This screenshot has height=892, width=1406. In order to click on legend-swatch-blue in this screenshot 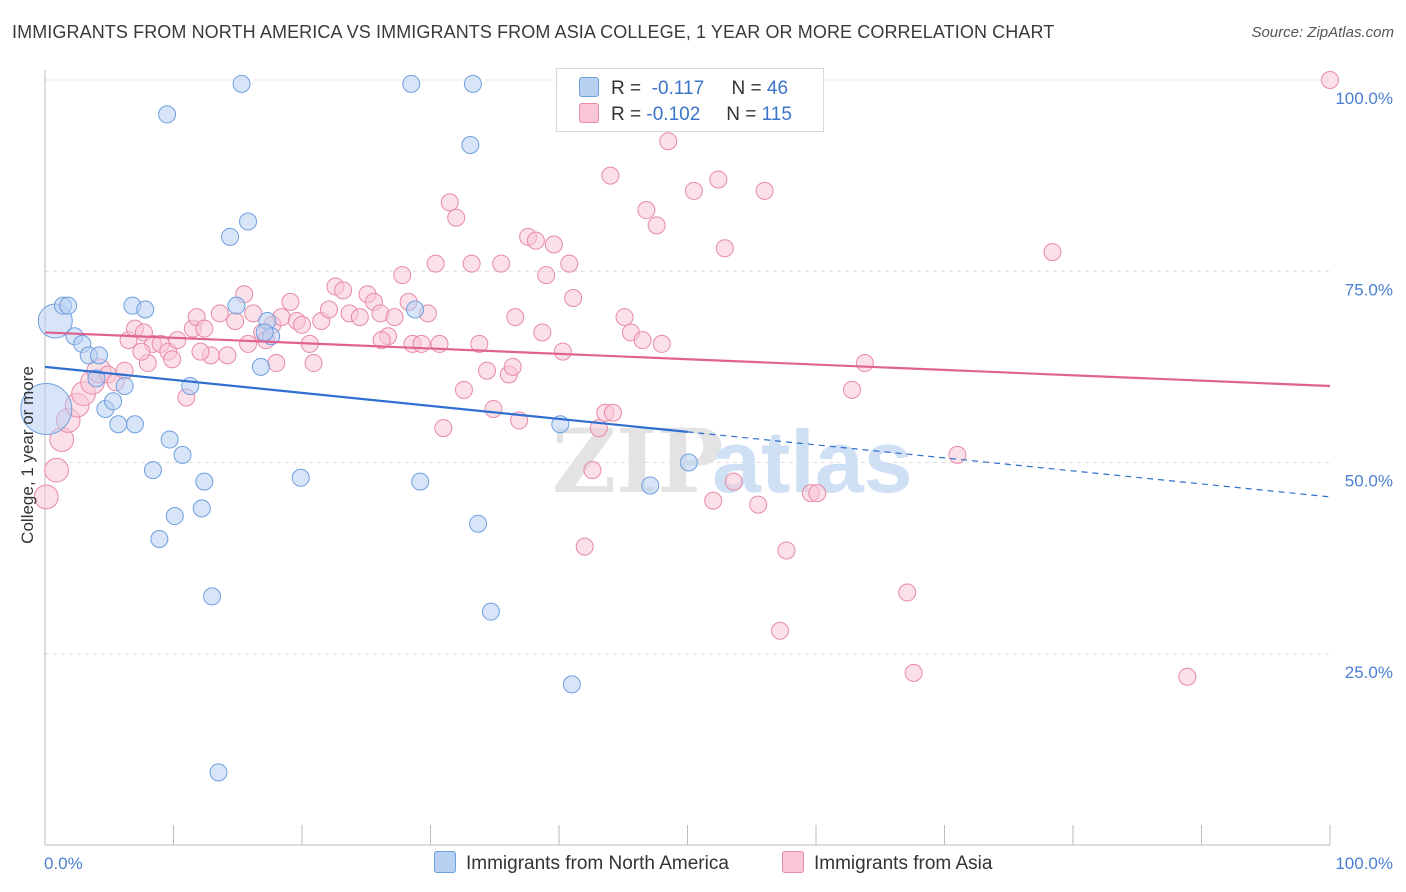, I will do `click(589, 87)`.